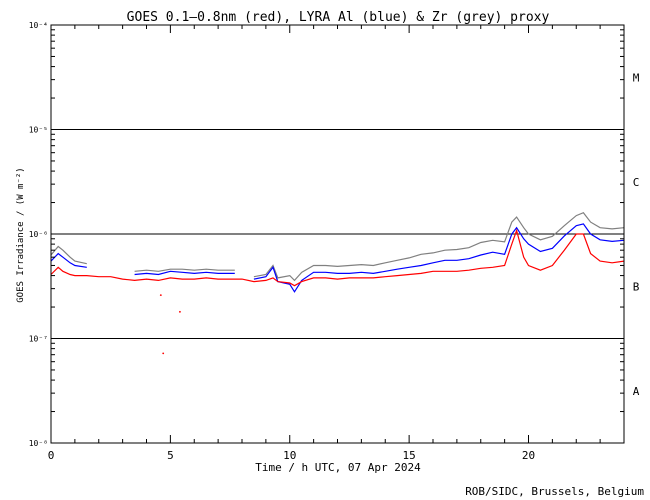 The height and width of the screenshot is (500, 650). Describe the element at coordinates (554, 491) in the screenshot. I see `credit-label: ROB/SIDC, Brussels, Belgium` at that location.